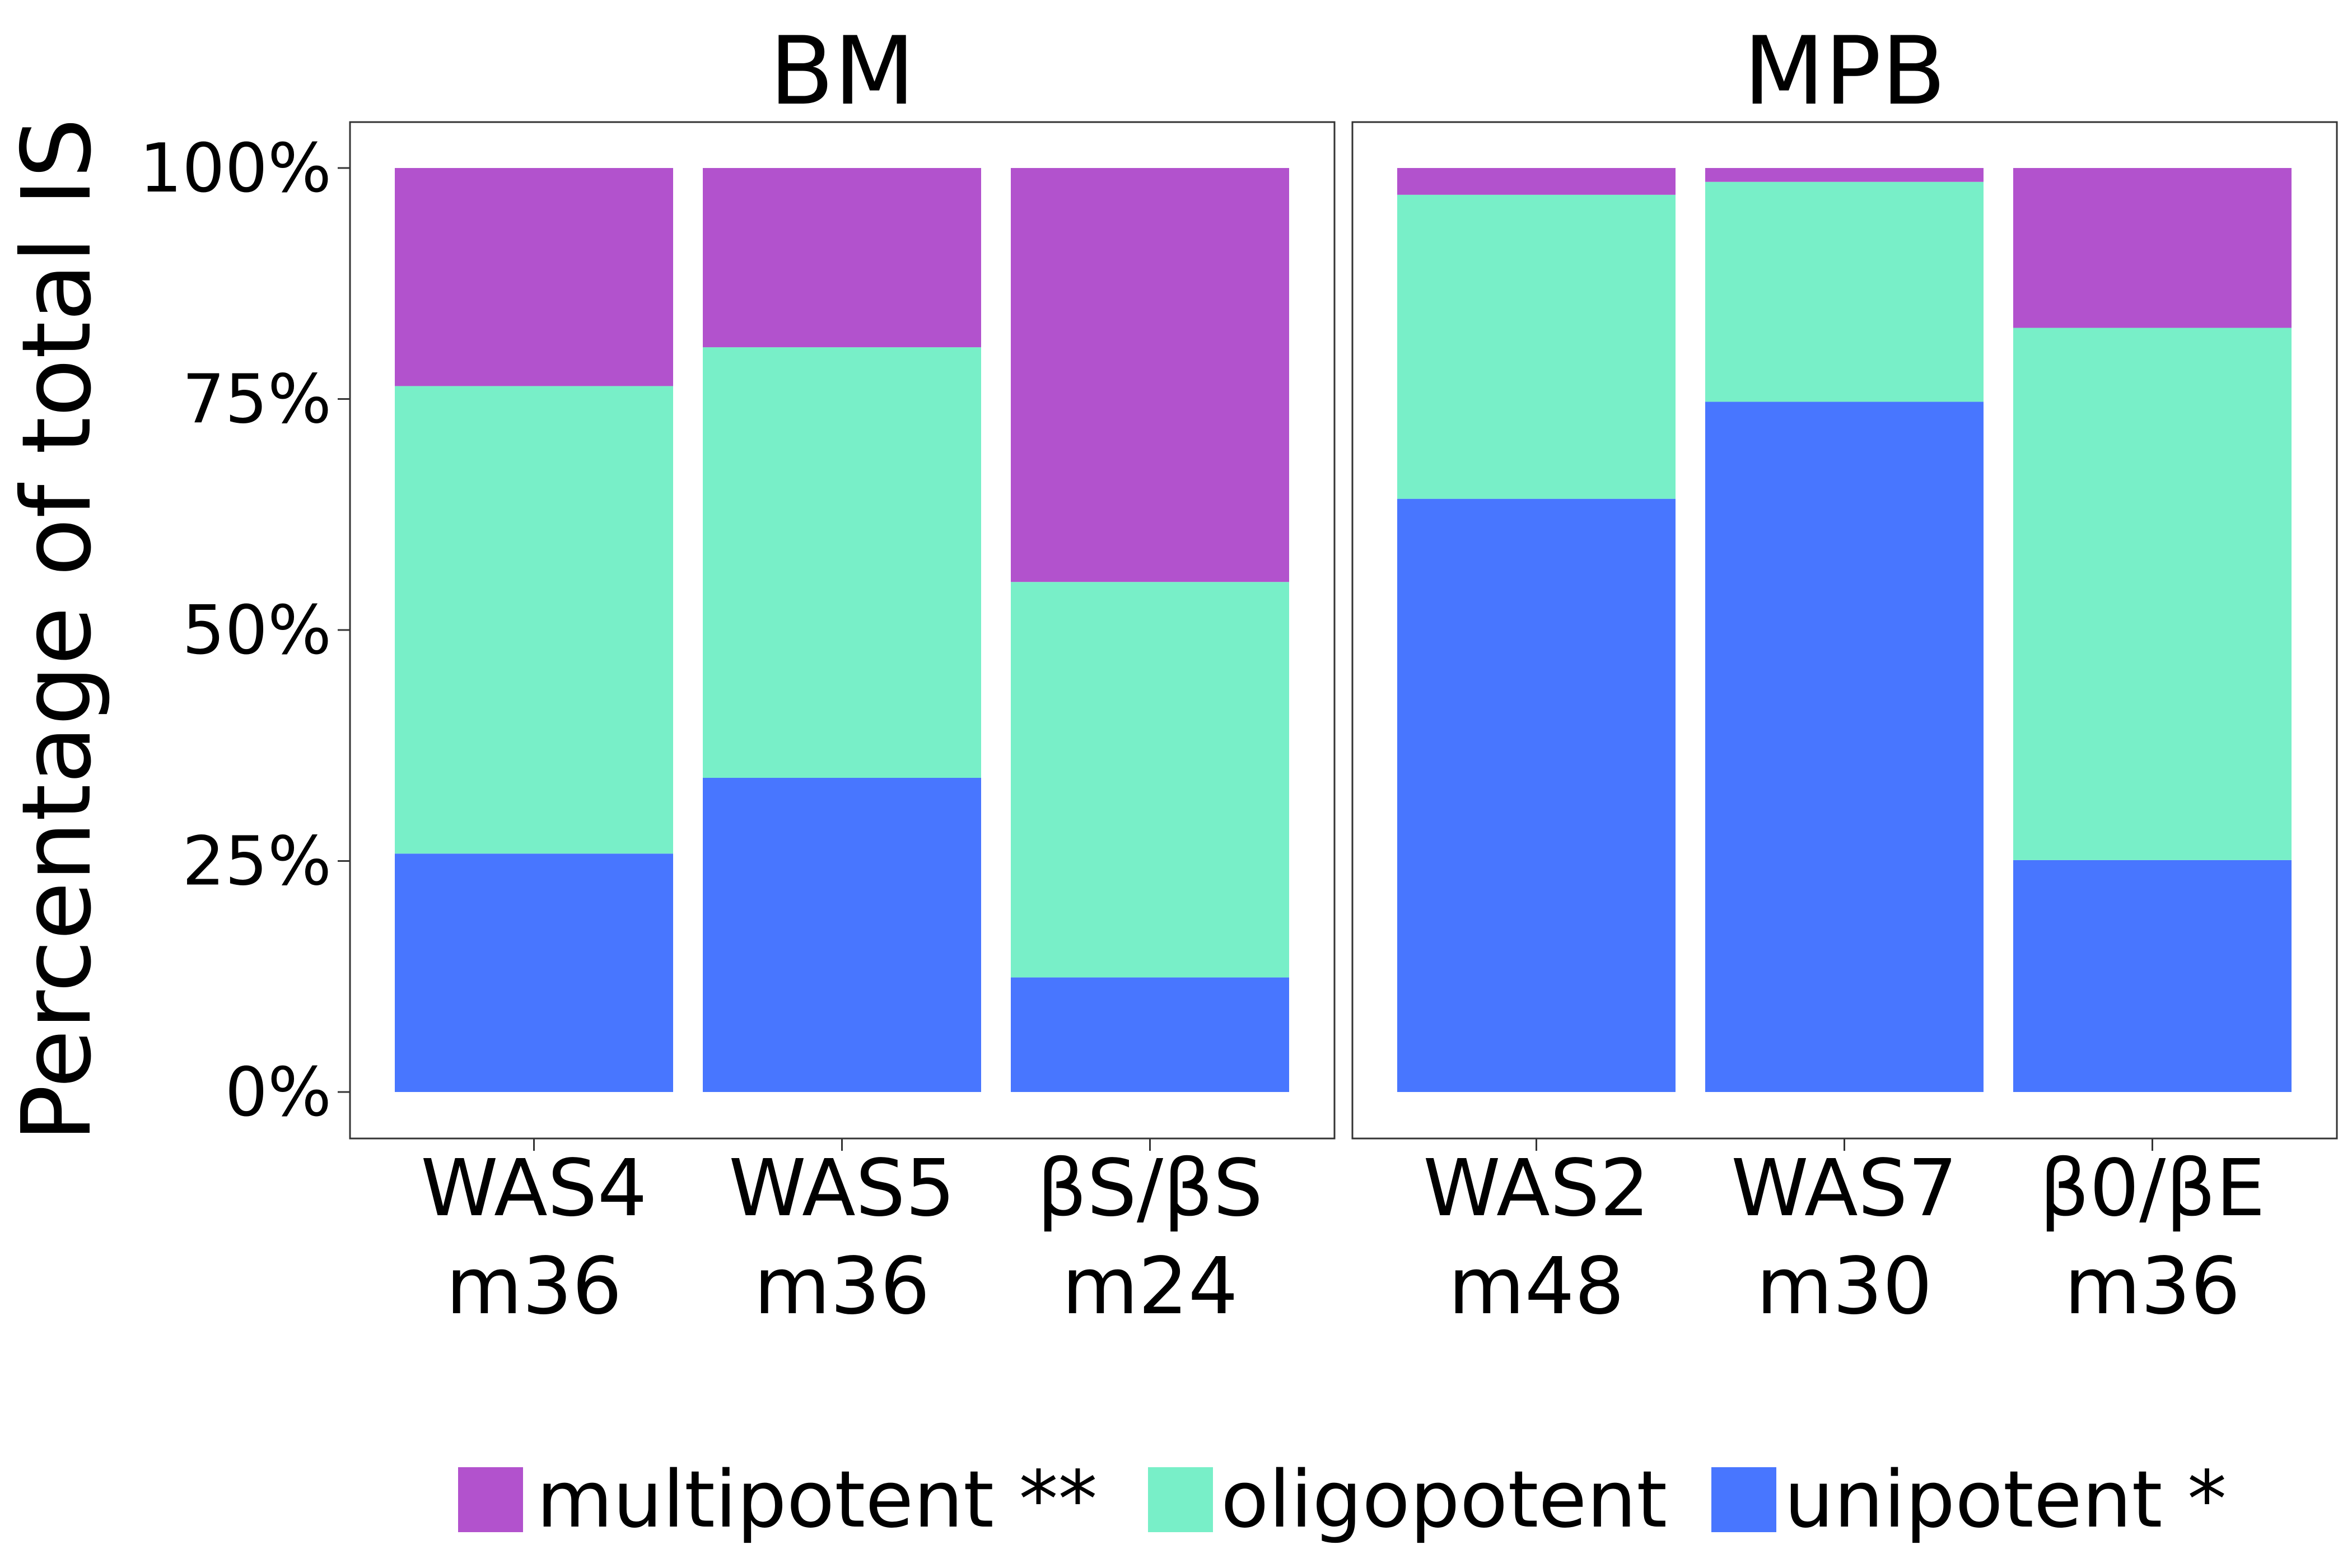  I want to click on y-axis-title-group: Percentage of total IS, so click(58, 630).